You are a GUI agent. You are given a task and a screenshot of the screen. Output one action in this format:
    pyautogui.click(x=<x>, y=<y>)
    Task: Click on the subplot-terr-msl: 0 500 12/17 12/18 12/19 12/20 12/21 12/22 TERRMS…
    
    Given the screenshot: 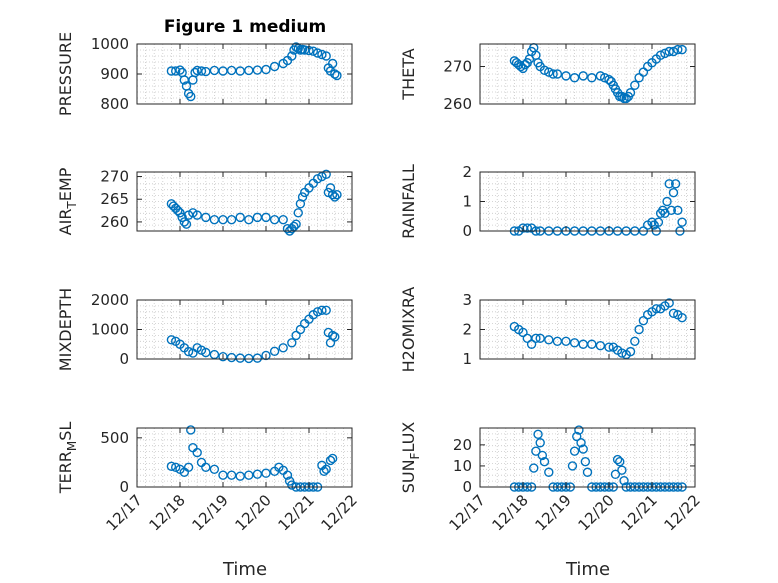 What is the action you would take?
    pyautogui.click(x=208, y=478)
    